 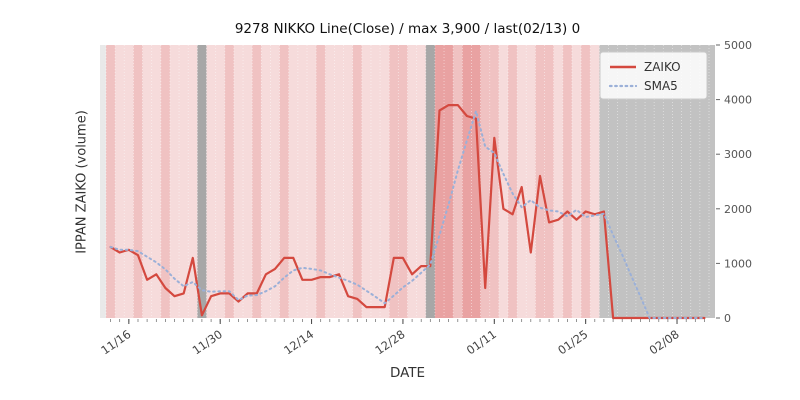 I want to click on y-tick-label: 3000, so click(x=738, y=154).